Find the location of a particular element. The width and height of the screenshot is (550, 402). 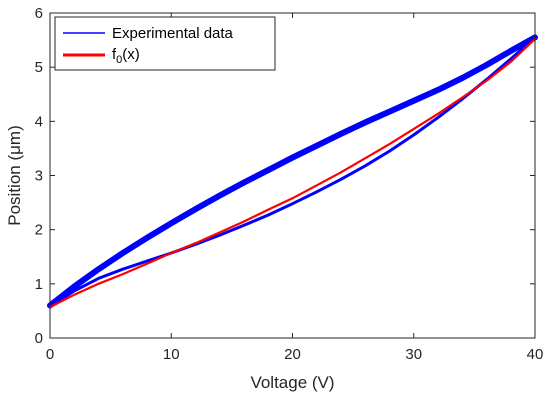

y-tick-label: 1 is located at coordinates (39, 284).